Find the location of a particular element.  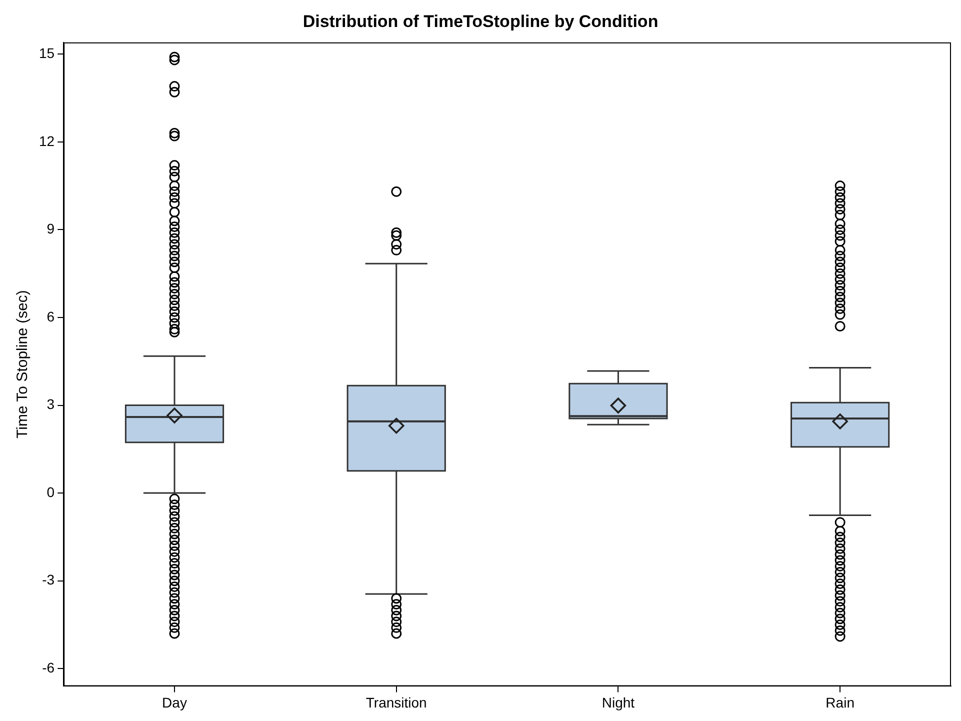

y-tick-label: -6 is located at coordinates (48, 668).